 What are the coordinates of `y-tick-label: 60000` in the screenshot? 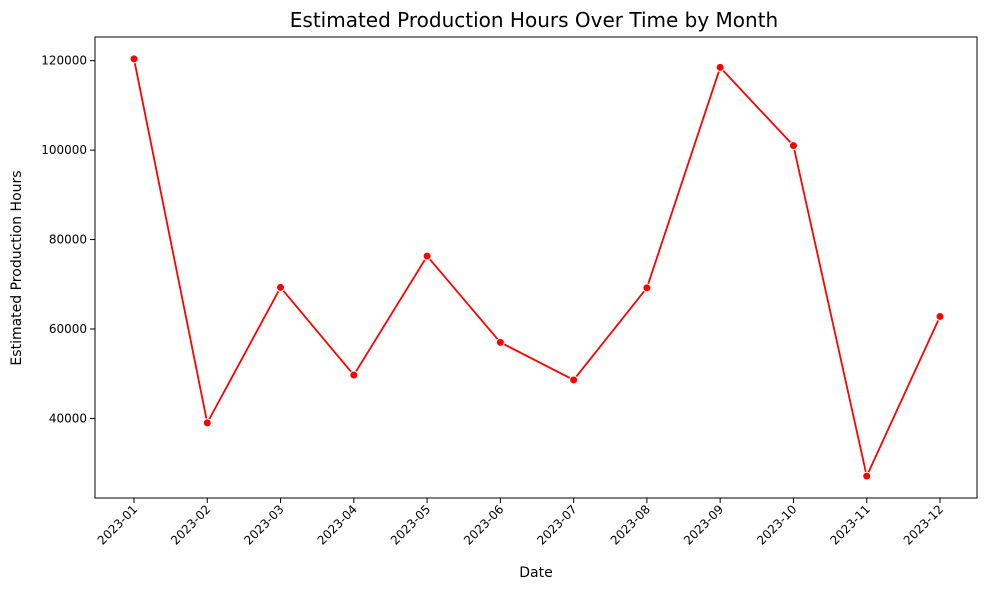 It's located at (68, 329).